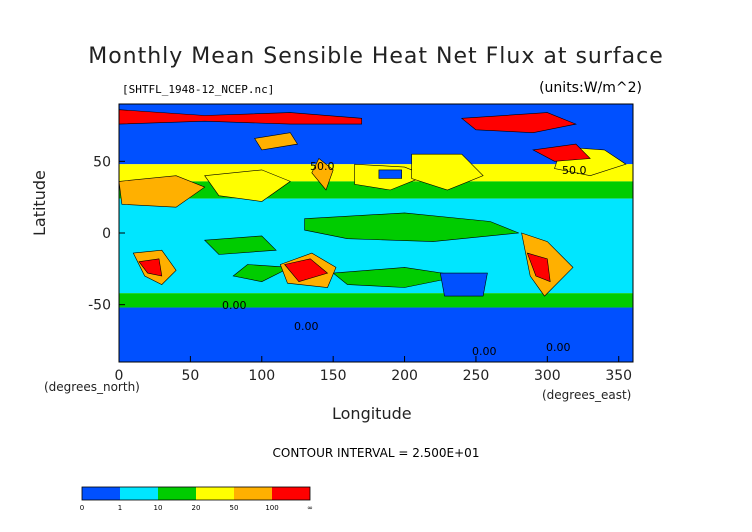 This screenshot has height=532, width=752. What do you see at coordinates (120, 508) in the screenshot?
I see `colorbar-level-1: 1` at bounding box center [120, 508].